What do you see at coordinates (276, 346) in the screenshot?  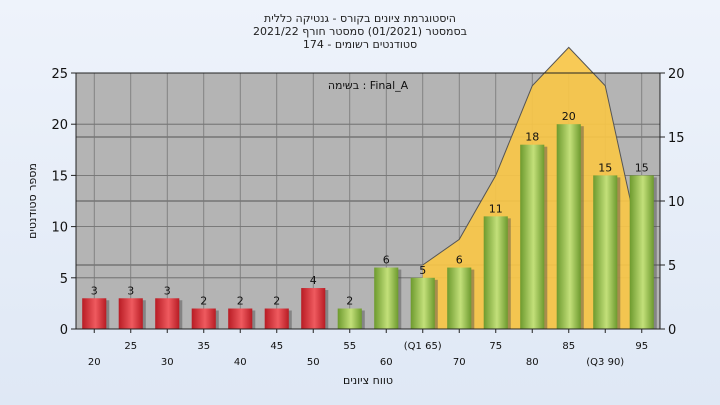 I see `x-tick-label: 45` at bounding box center [276, 346].